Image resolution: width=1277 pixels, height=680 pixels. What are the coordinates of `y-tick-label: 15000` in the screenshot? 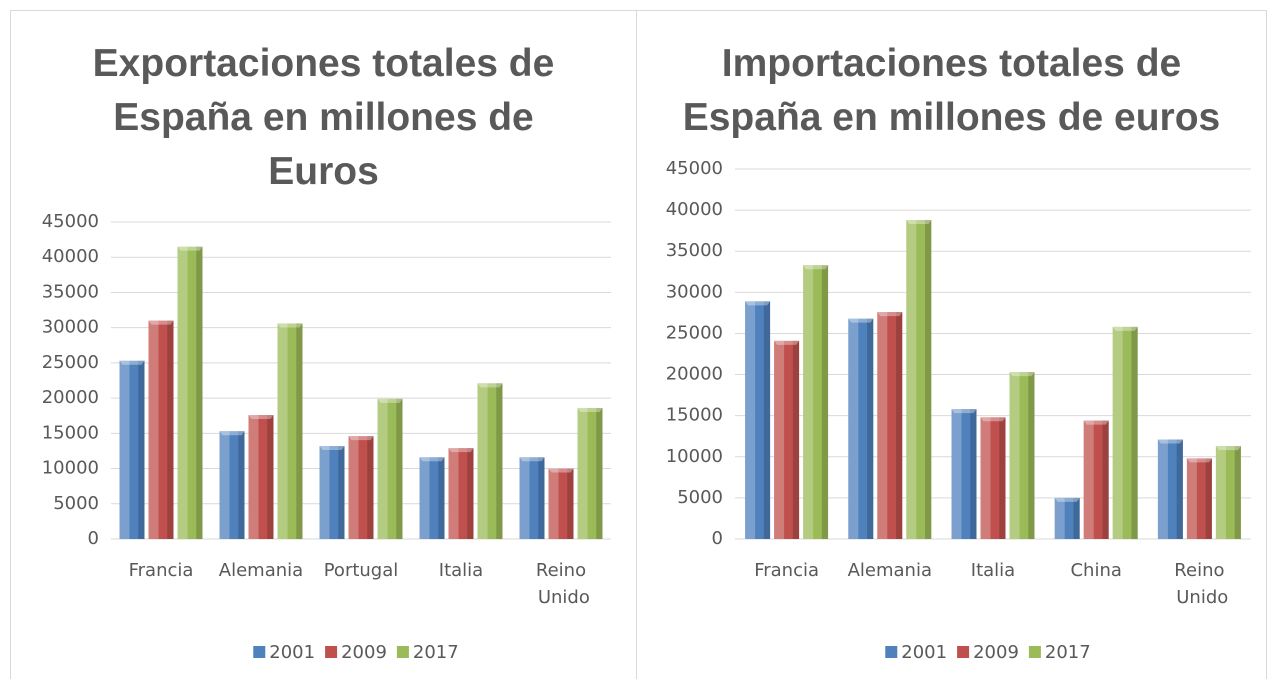 It's located at (694, 415).